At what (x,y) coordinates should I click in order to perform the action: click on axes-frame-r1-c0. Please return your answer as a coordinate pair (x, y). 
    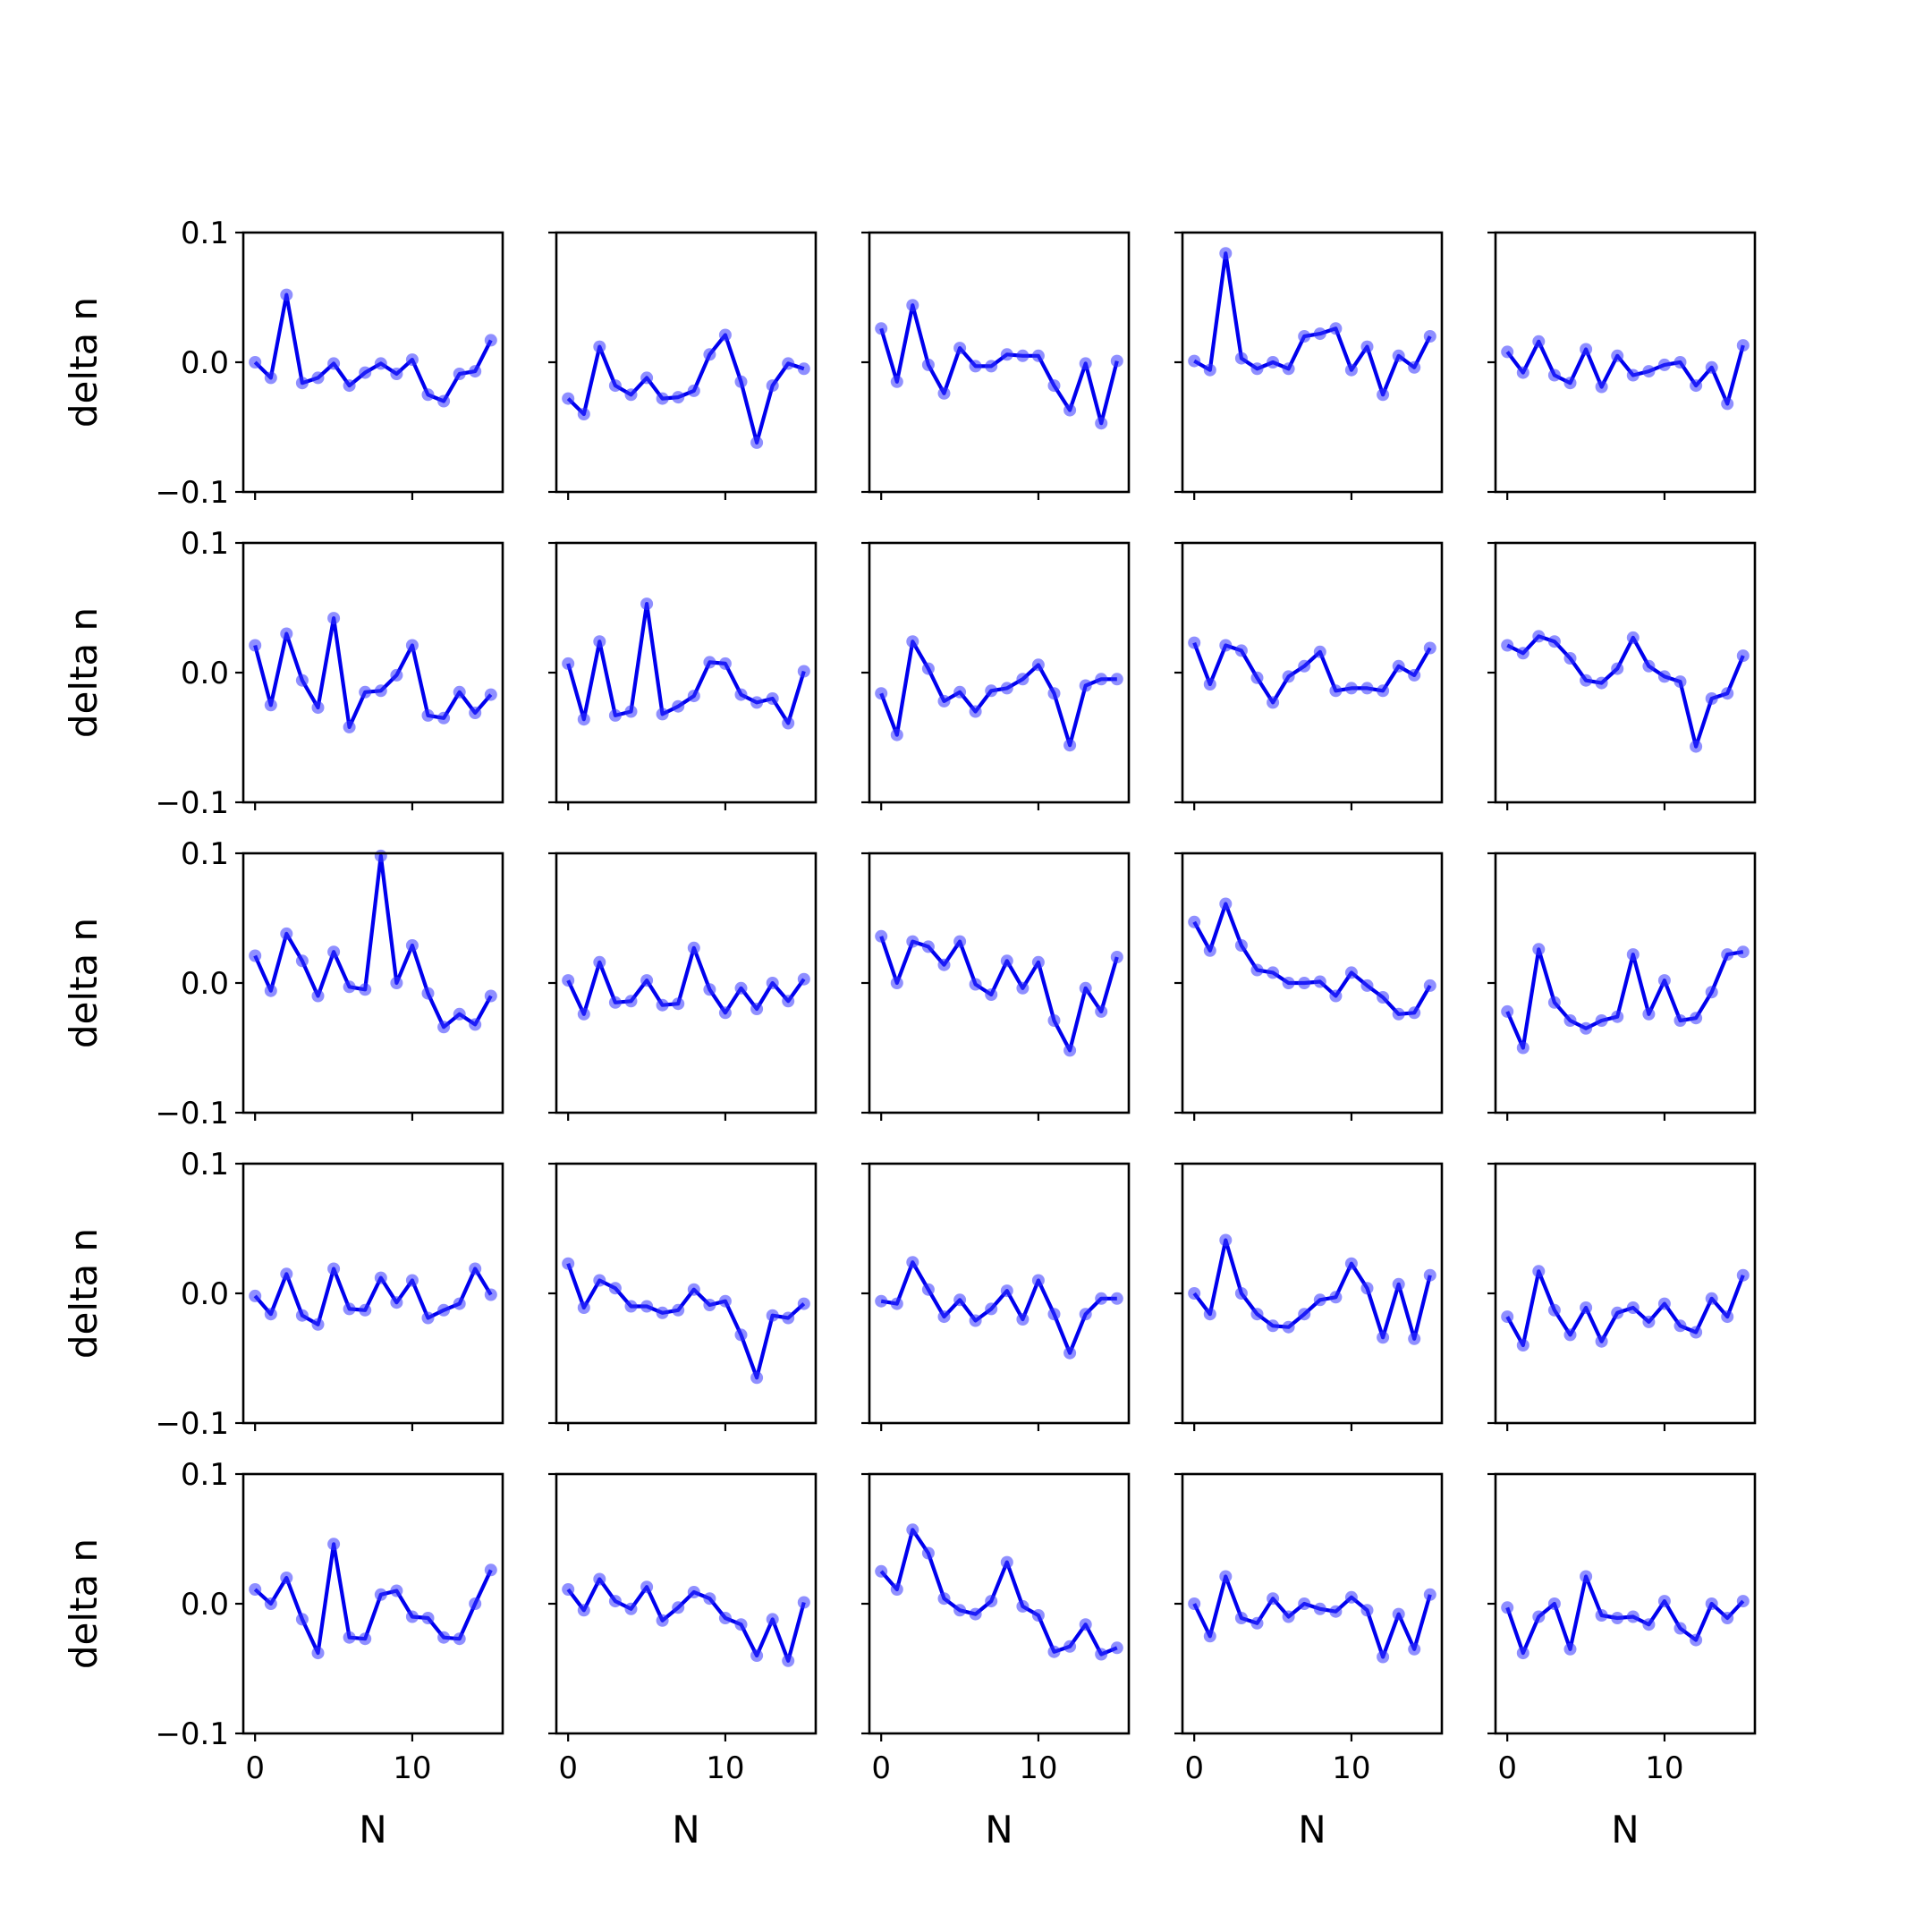
    Looking at the image, I should click on (373, 672).